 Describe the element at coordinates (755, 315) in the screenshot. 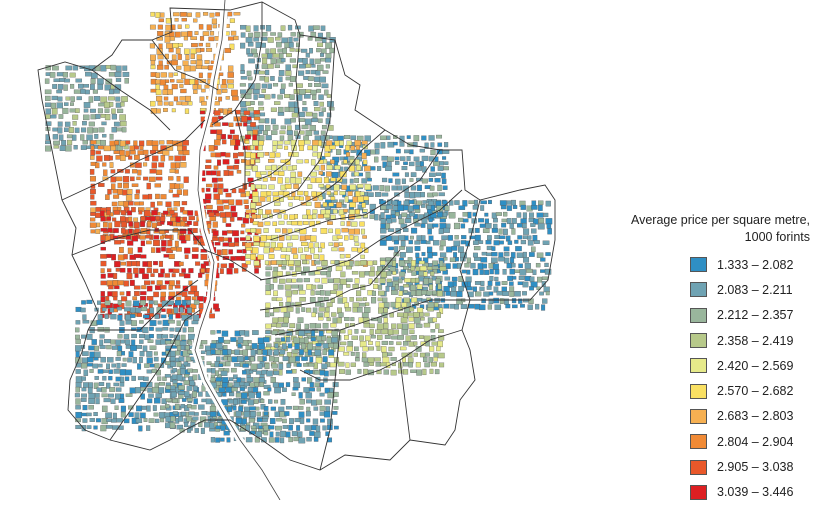

I see `legend-item: 2.212 – 2.357` at that location.